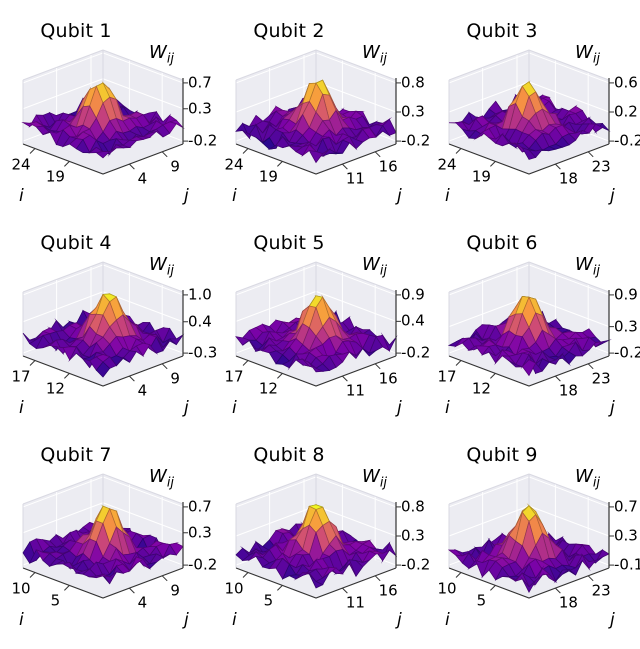 The image size is (640, 649). I want to click on surface-subplot: Qubit 5 Wij i j 0.9 0.4 -0.2 17 12 11 16, so click(321, 330).